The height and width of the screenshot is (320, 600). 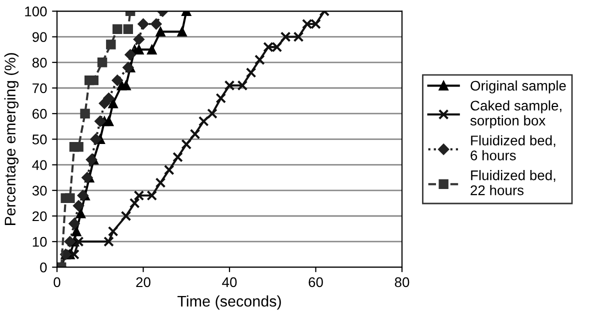 I want to click on x-tick-label: 20, so click(x=143, y=282).